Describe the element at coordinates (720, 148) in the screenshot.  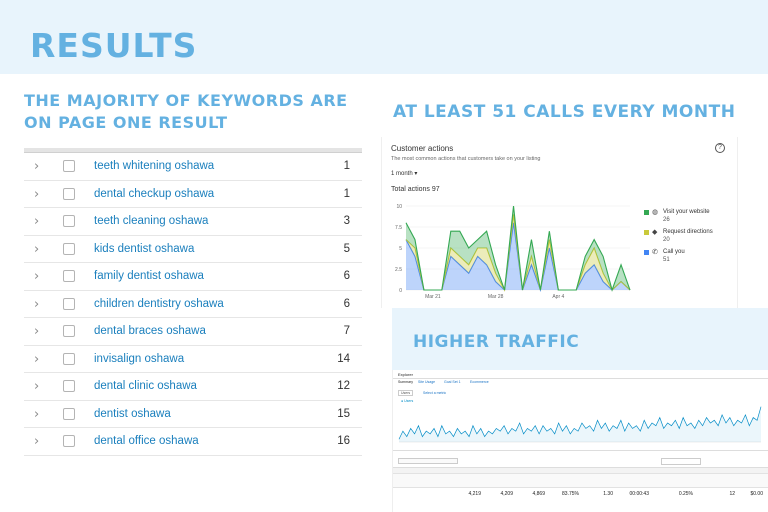
I see `help-icon: ?` at that location.